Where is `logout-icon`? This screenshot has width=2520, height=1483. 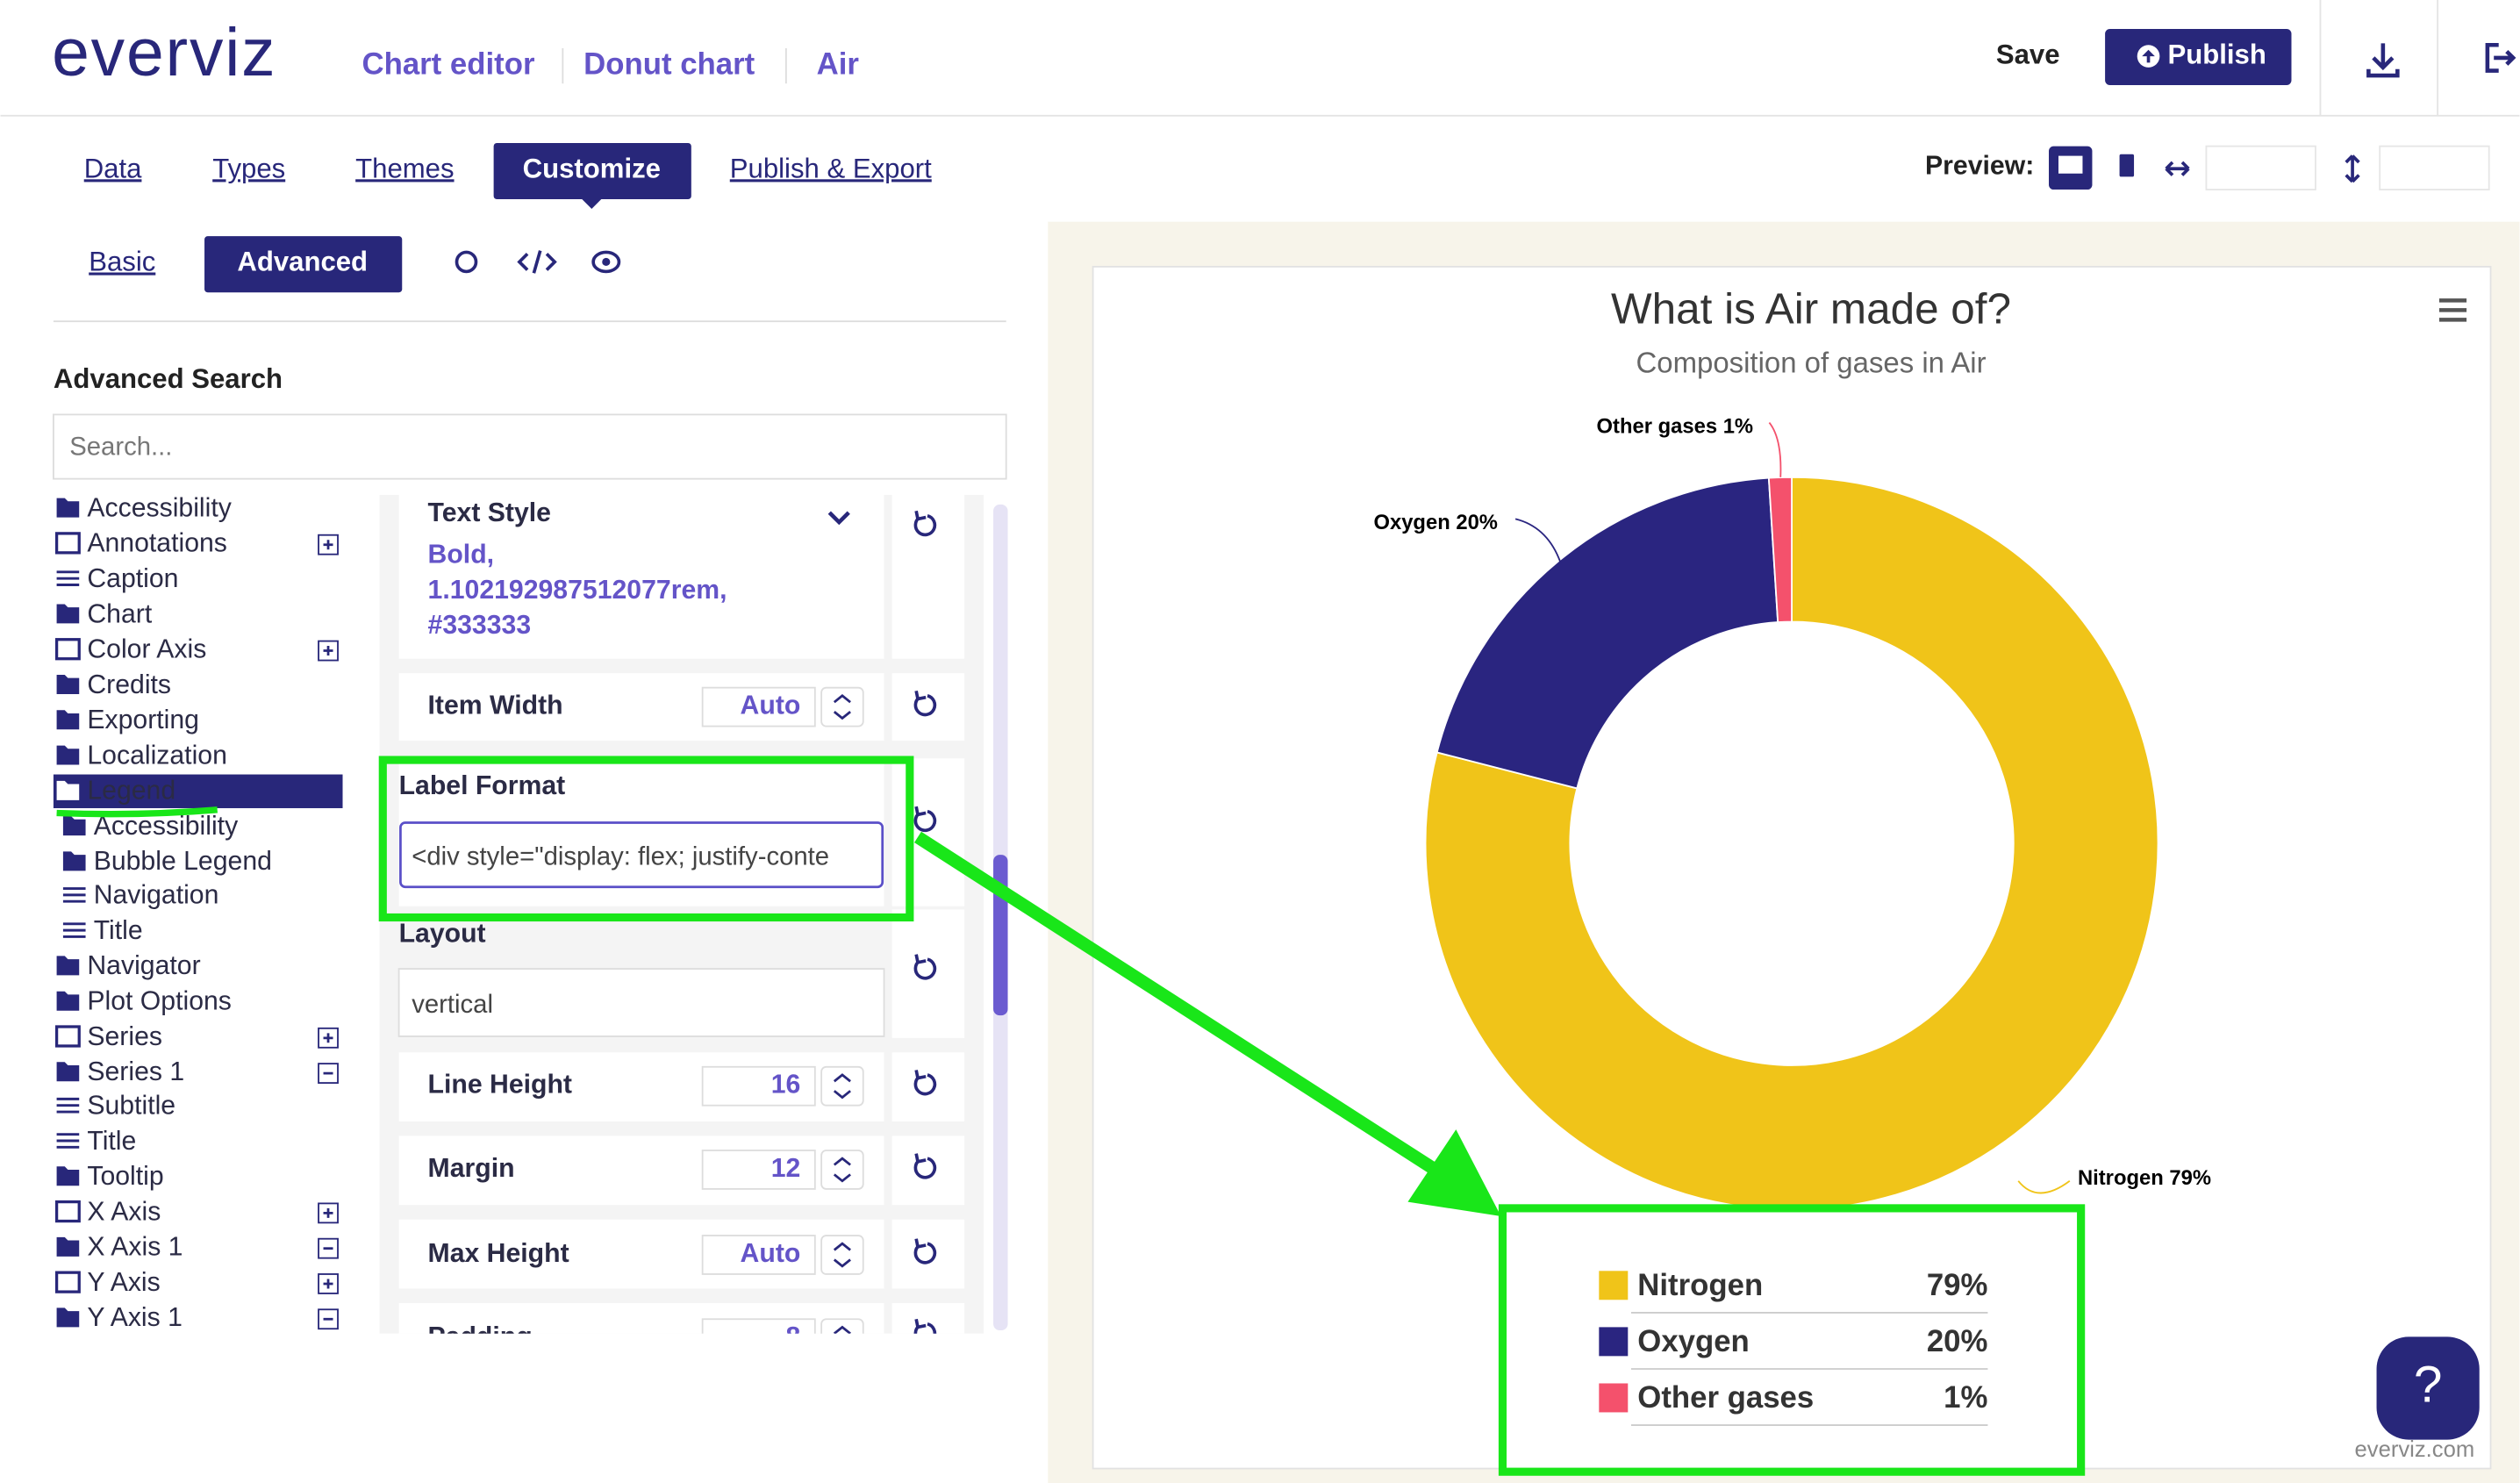 logout-icon is located at coordinates (2500, 57).